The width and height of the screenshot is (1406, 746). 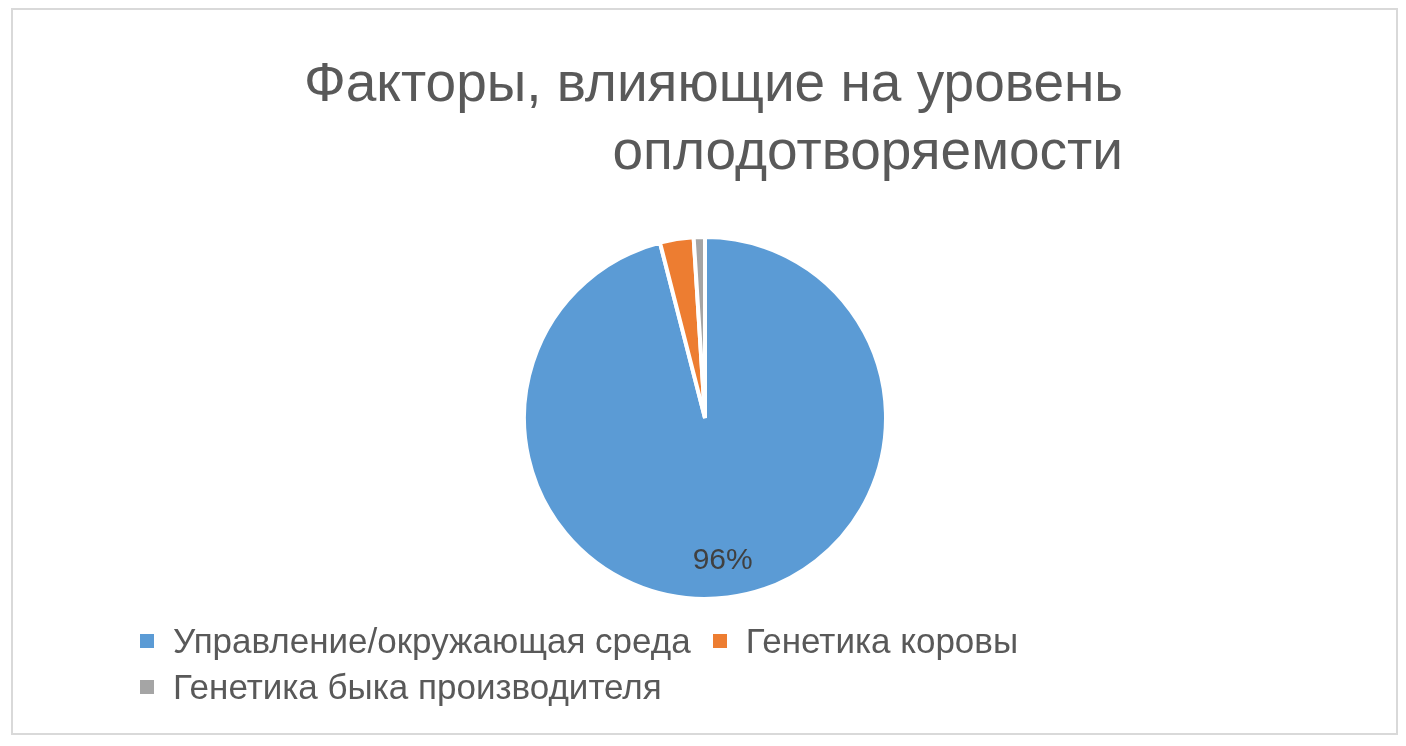 What do you see at coordinates (432, 641) in the screenshot?
I see `legend-label: Управление/окружающая среда` at bounding box center [432, 641].